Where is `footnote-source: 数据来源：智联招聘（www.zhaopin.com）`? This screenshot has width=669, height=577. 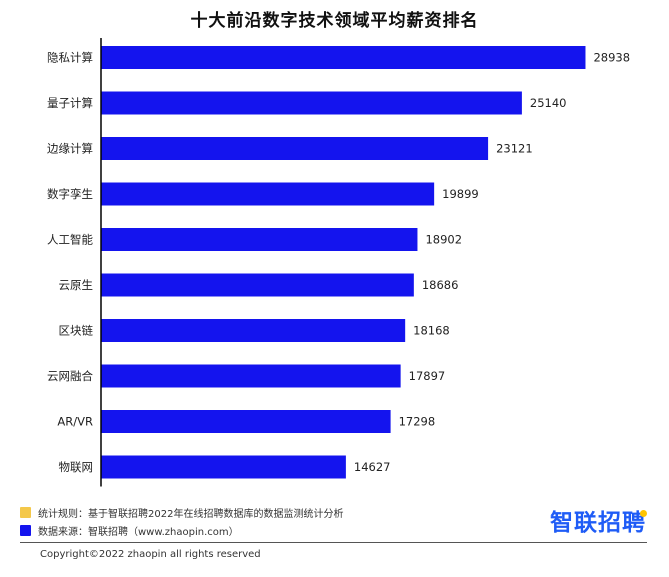 footnote-source: 数据来源：智联招聘（www.zhaopin.com） is located at coordinates (129, 530).